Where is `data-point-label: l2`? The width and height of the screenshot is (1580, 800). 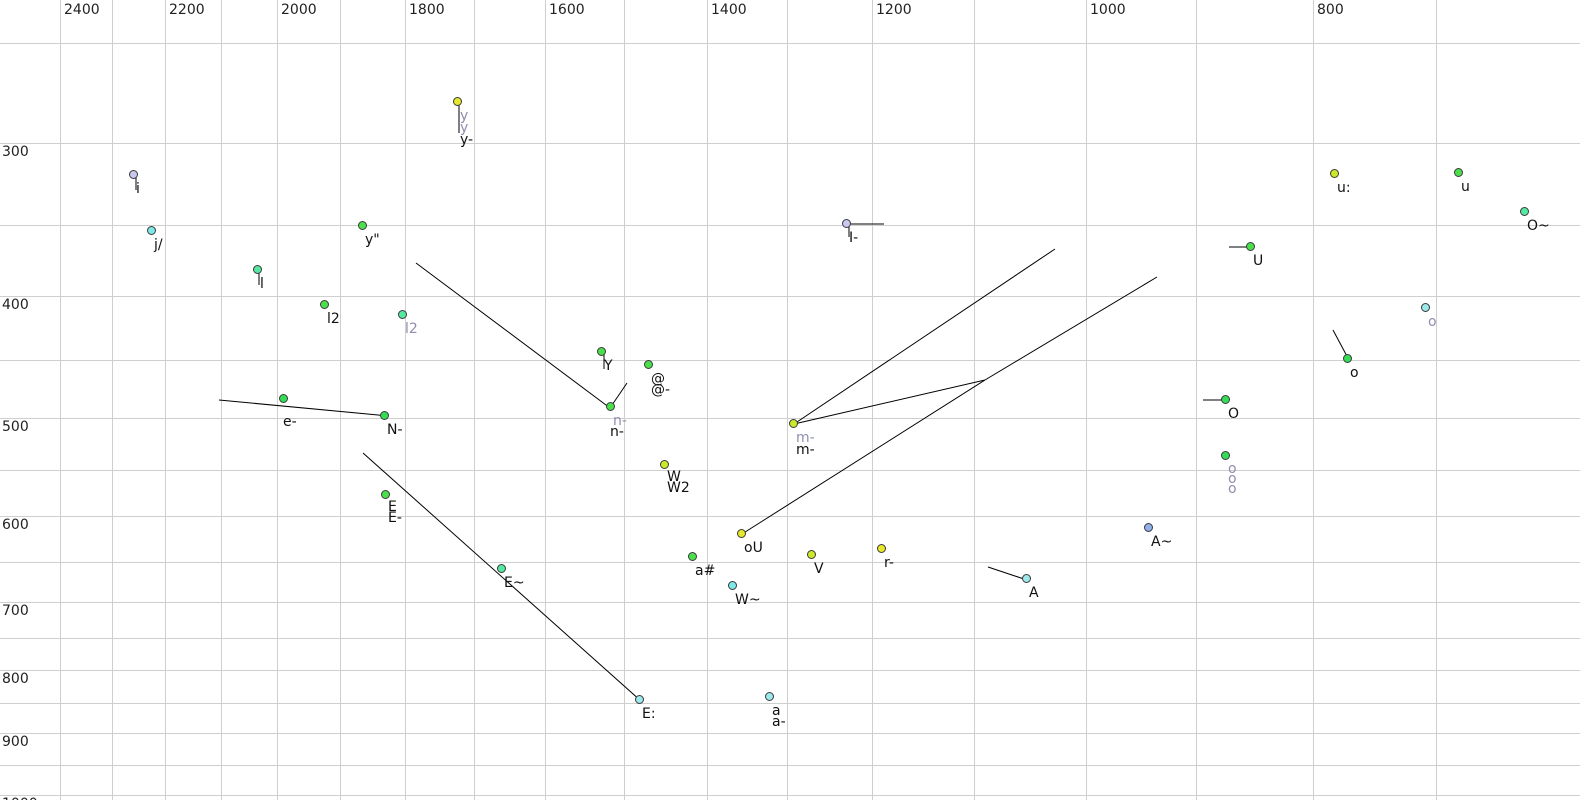 data-point-label: l2 is located at coordinates (333, 319).